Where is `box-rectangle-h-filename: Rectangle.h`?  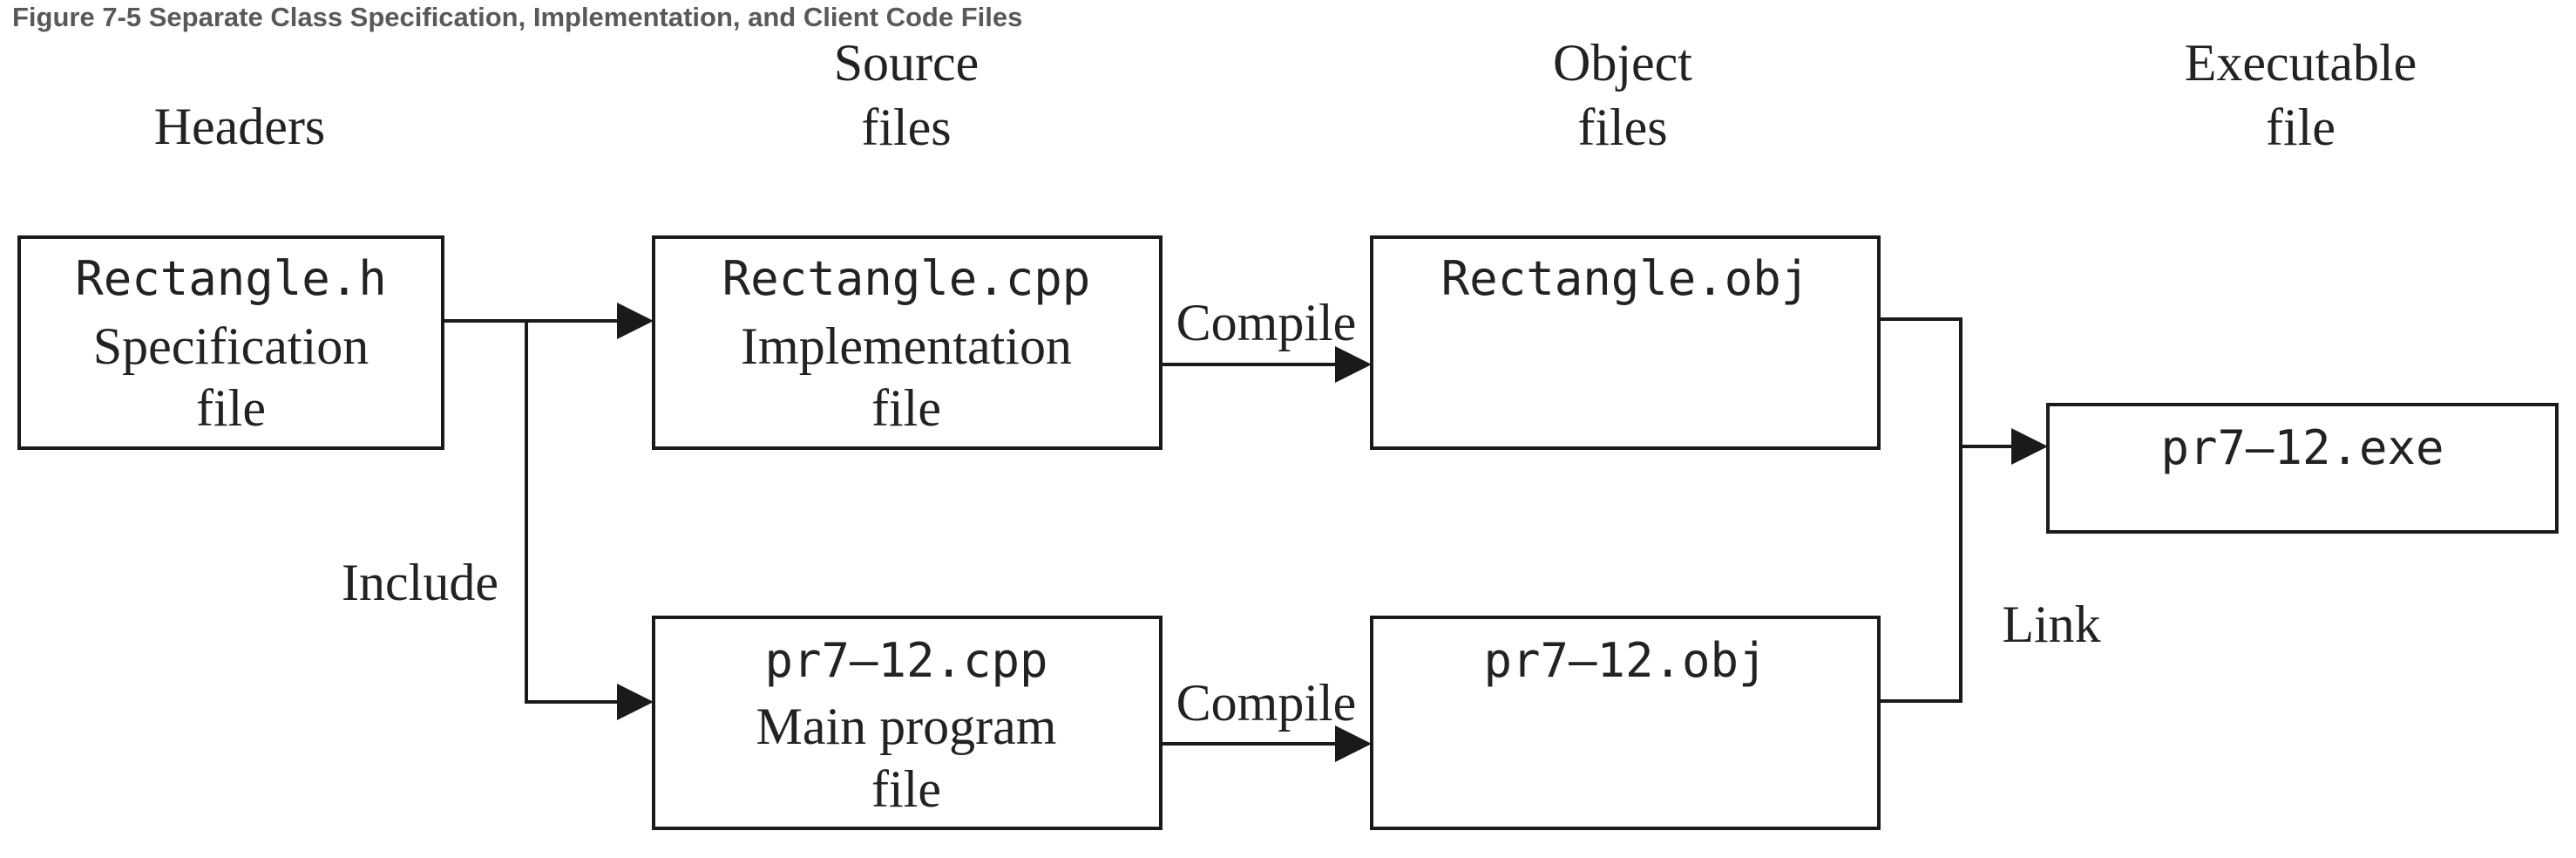
box-rectangle-h-filename: Rectangle.h is located at coordinates (231, 278).